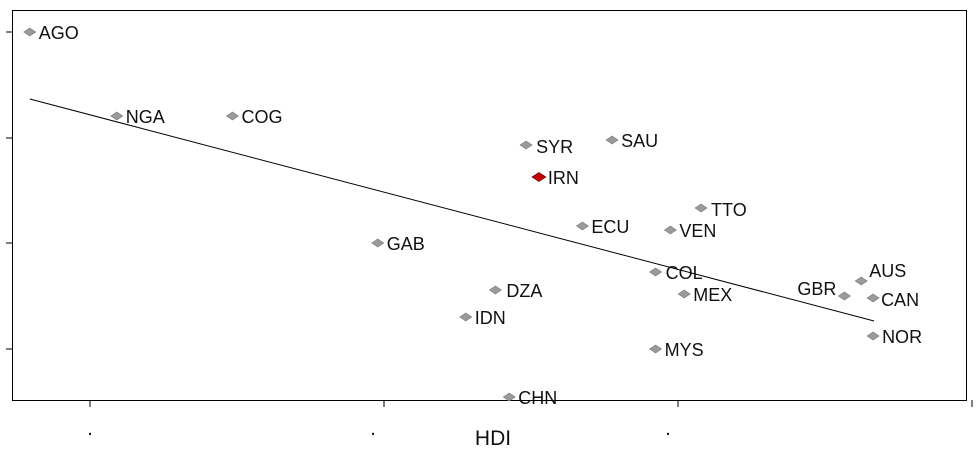  I want to click on data-point-label: DZA, so click(524, 291).